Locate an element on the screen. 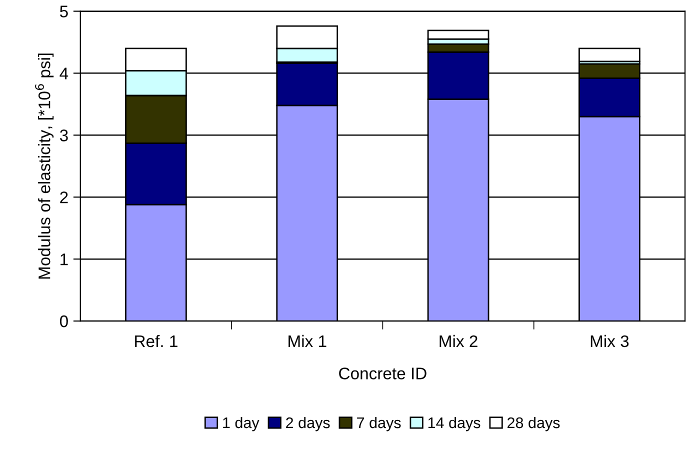 Image resolution: width=699 pixels, height=449 pixels. legend-label: 2 days is located at coordinates (308, 424).